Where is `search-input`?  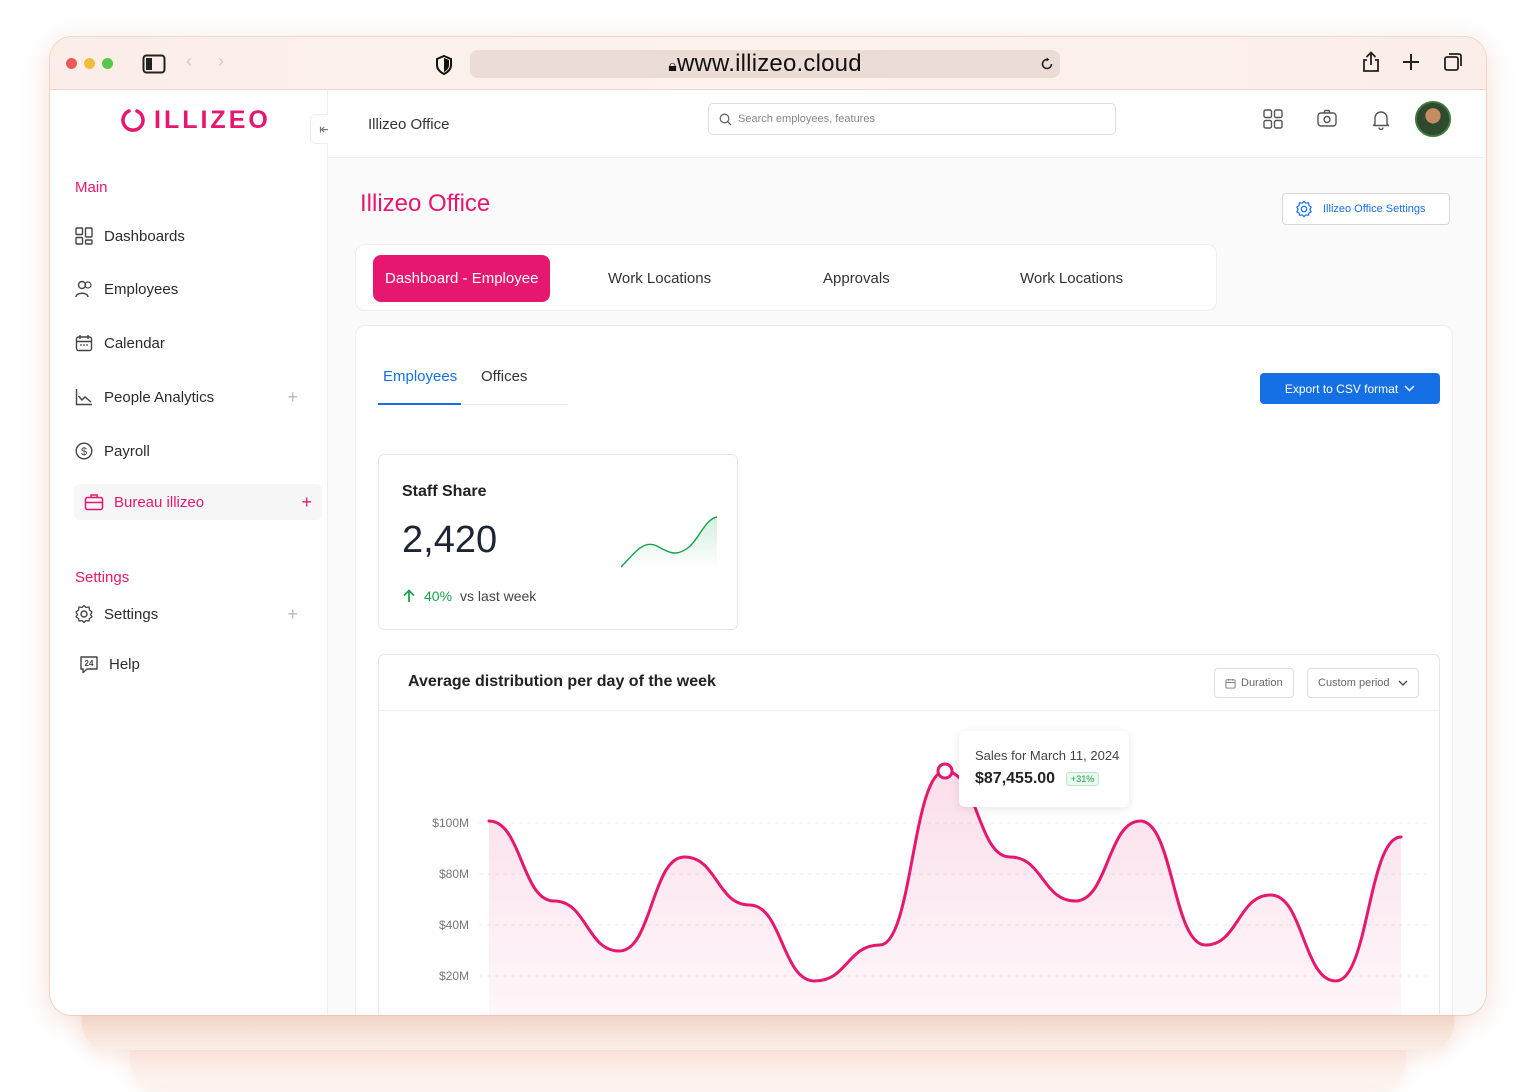 search-input is located at coordinates (918, 119).